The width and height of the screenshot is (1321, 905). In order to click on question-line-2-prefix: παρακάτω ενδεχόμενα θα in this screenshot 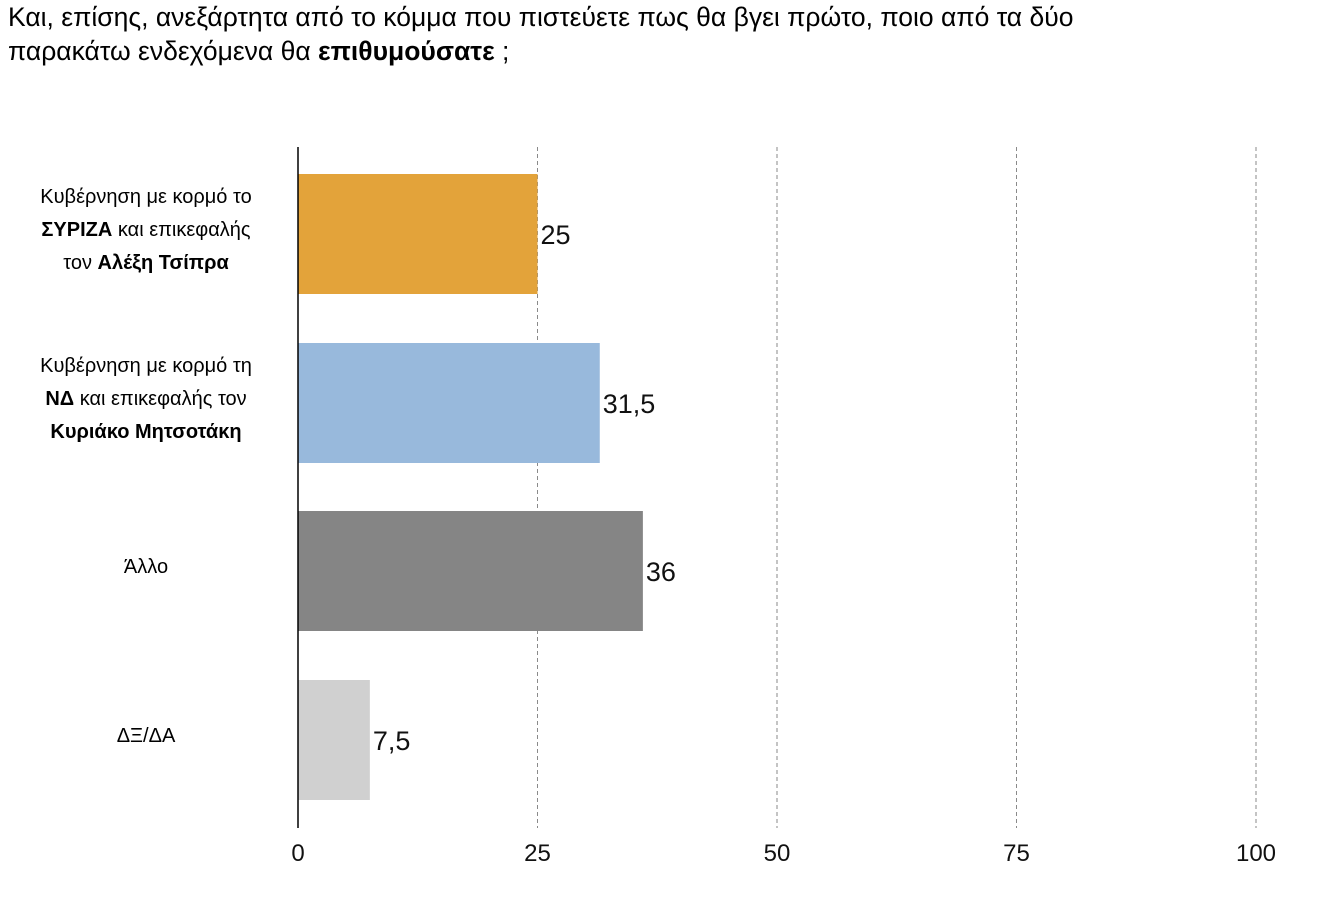, I will do `click(163, 51)`.